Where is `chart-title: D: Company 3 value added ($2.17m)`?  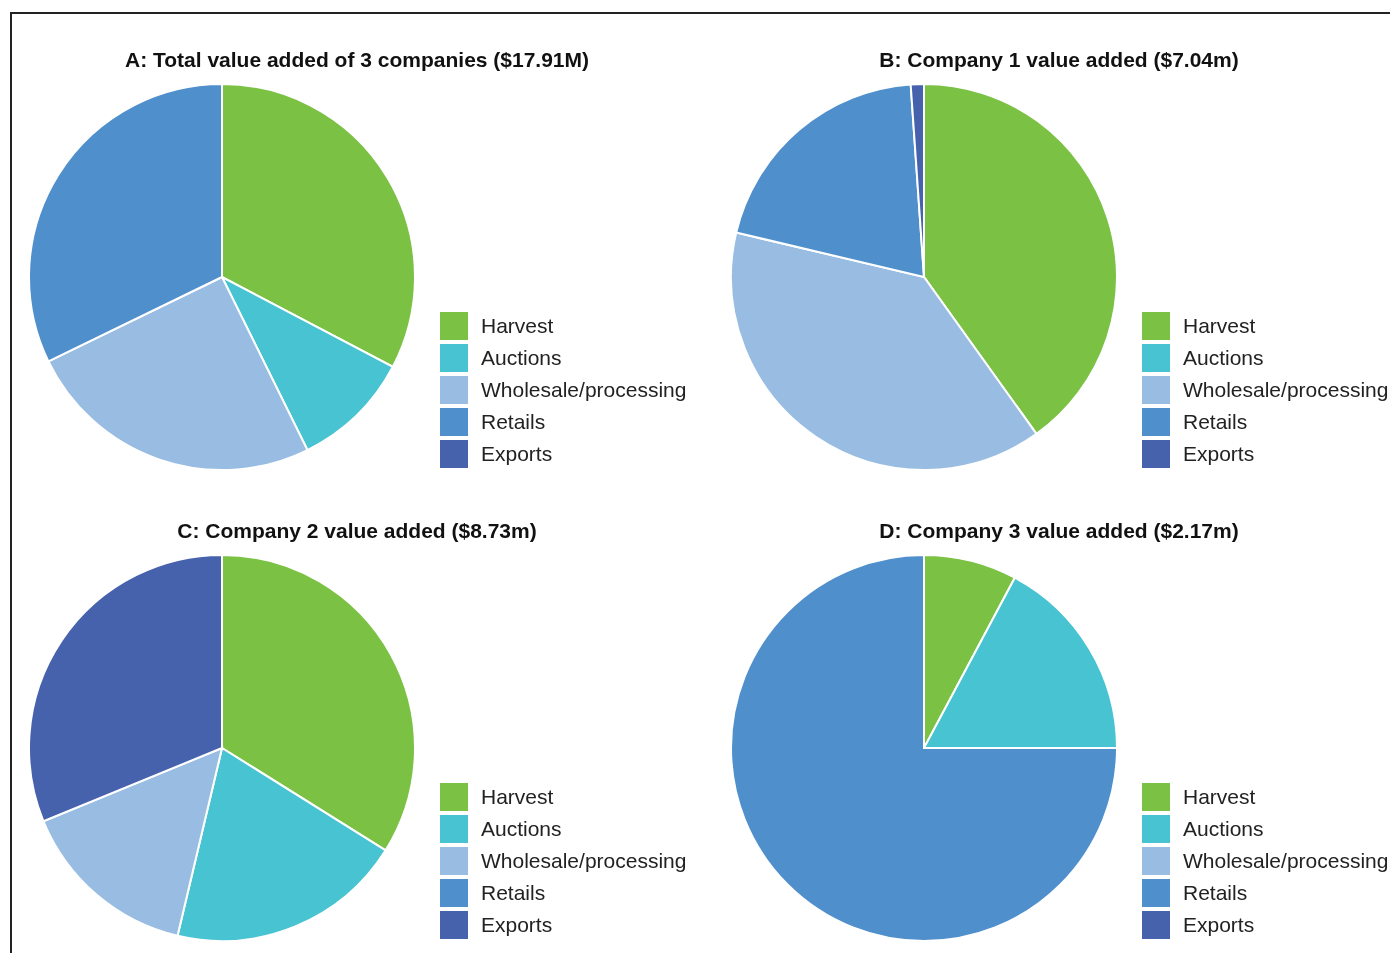
chart-title: D: Company 3 value added ($2.17m) is located at coordinates (1059, 530).